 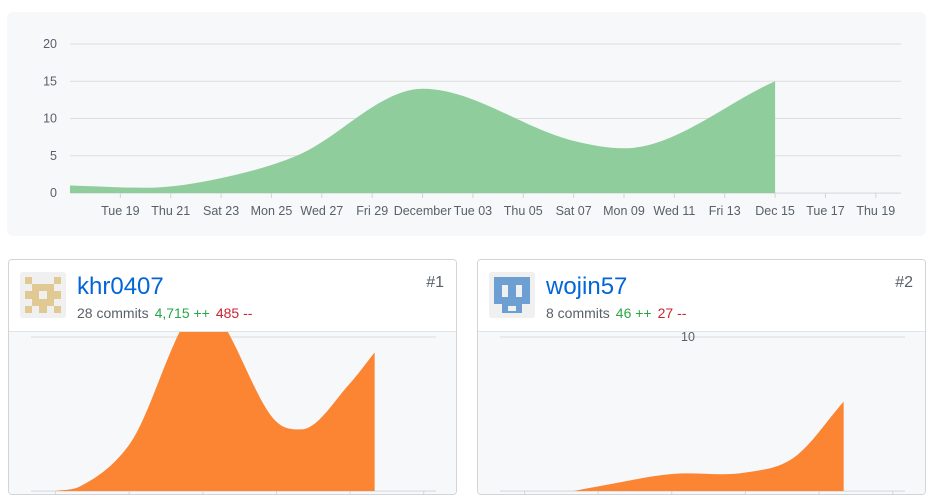 I want to click on y-tick-label: 20, so click(x=50, y=44).